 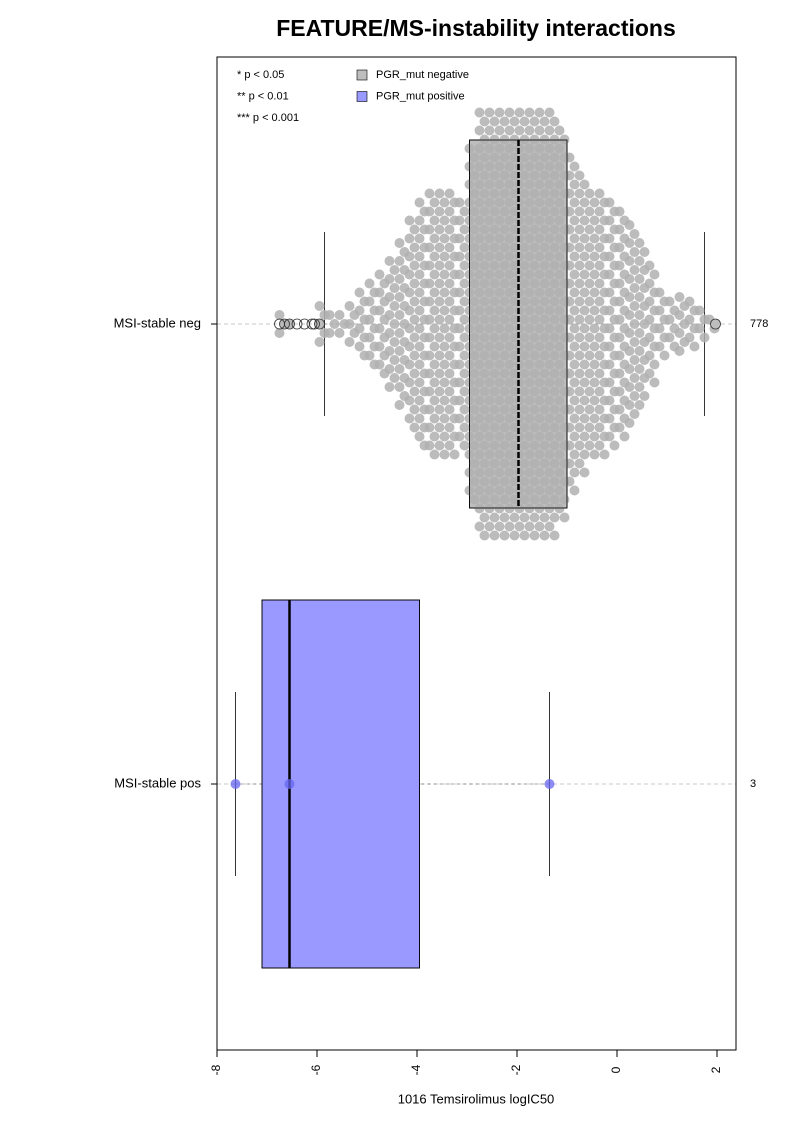 I want to click on y-tick-label: MSI-stable neg, so click(x=157, y=322).